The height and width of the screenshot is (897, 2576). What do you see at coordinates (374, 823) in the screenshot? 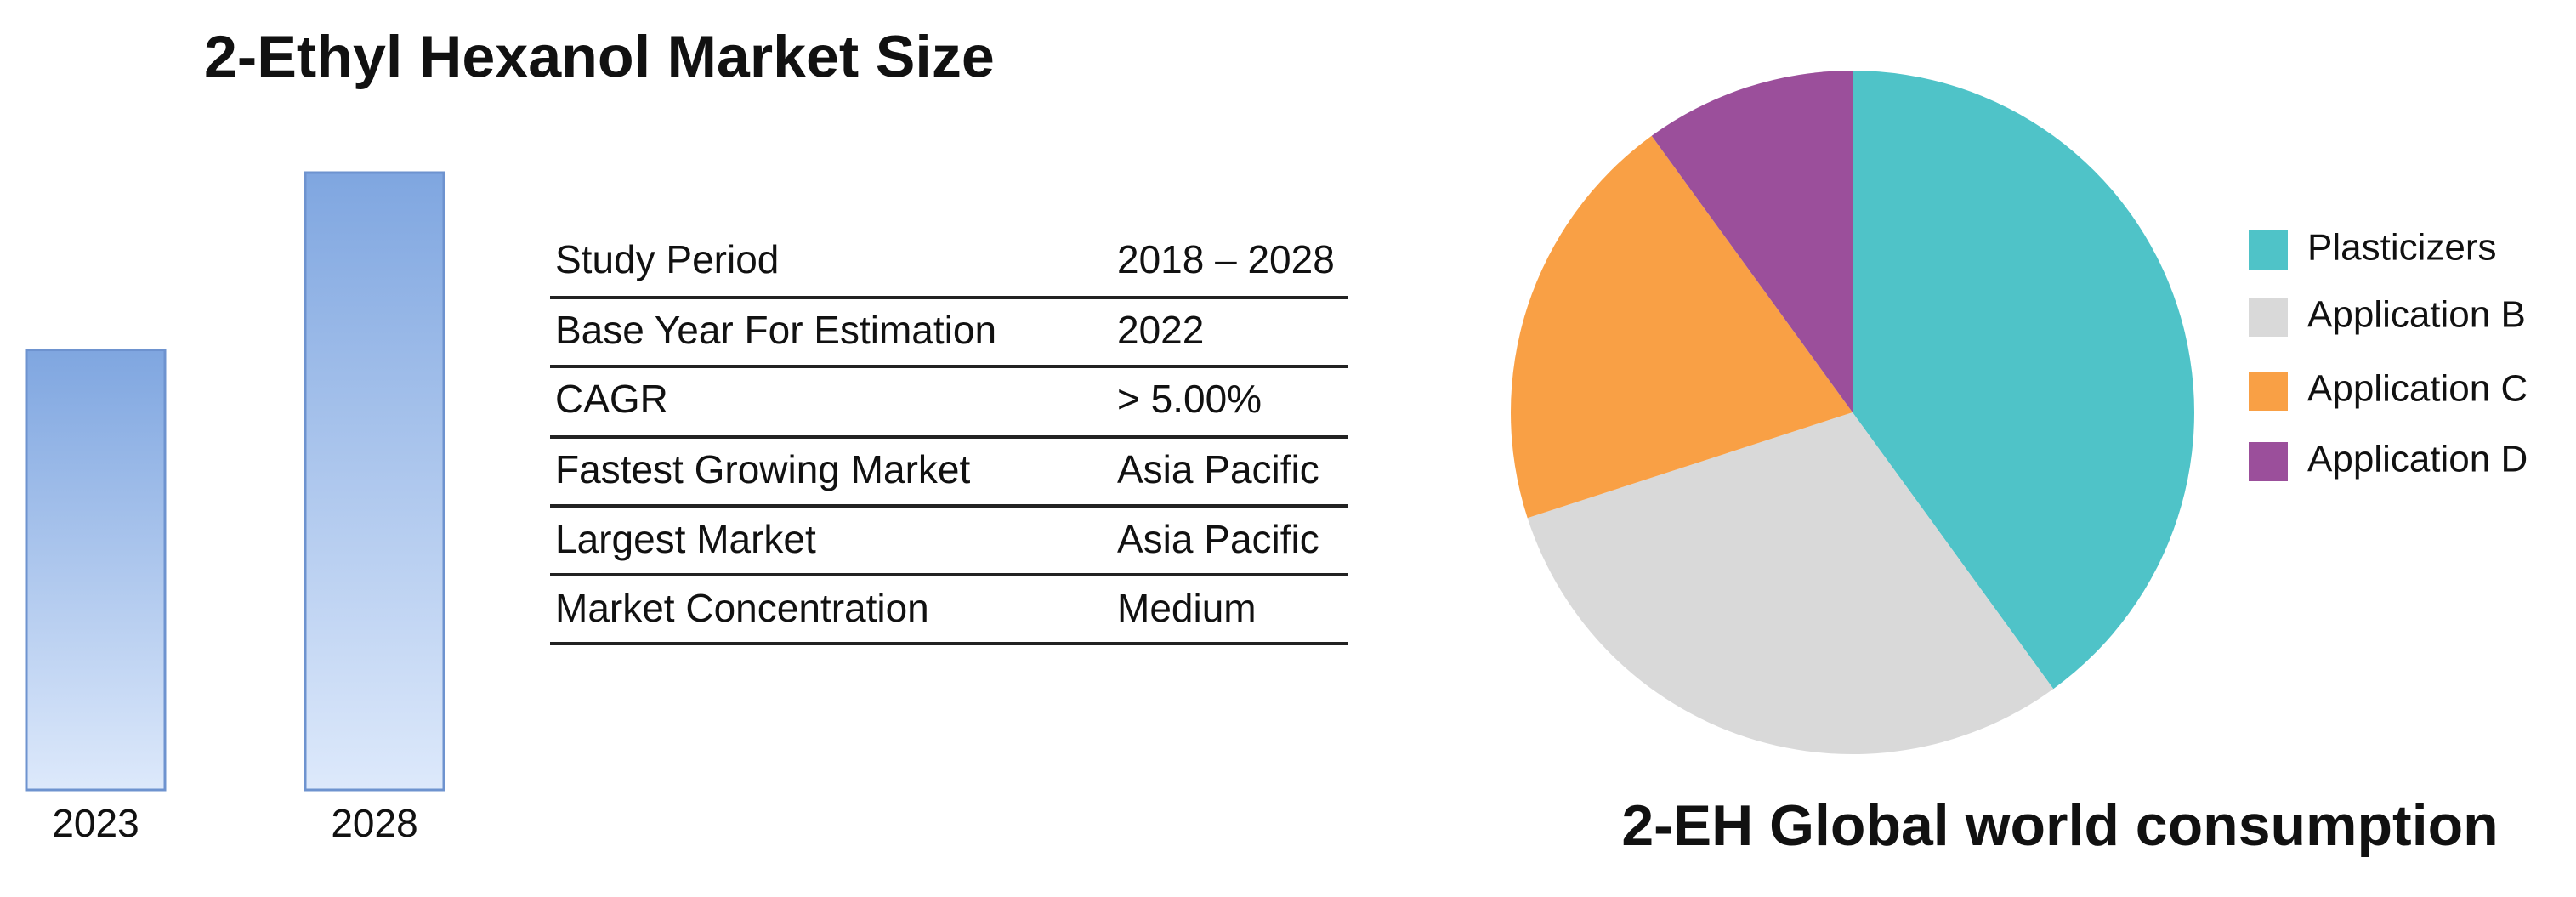
I see `x-tick-label: 2028` at bounding box center [374, 823].